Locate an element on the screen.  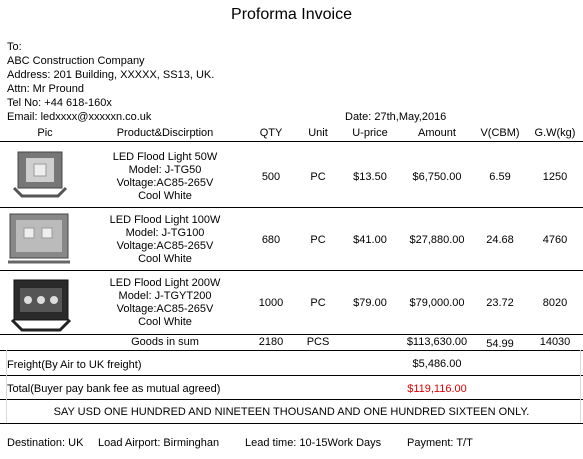
sum-label: Goods in sum is located at coordinates (165, 342).